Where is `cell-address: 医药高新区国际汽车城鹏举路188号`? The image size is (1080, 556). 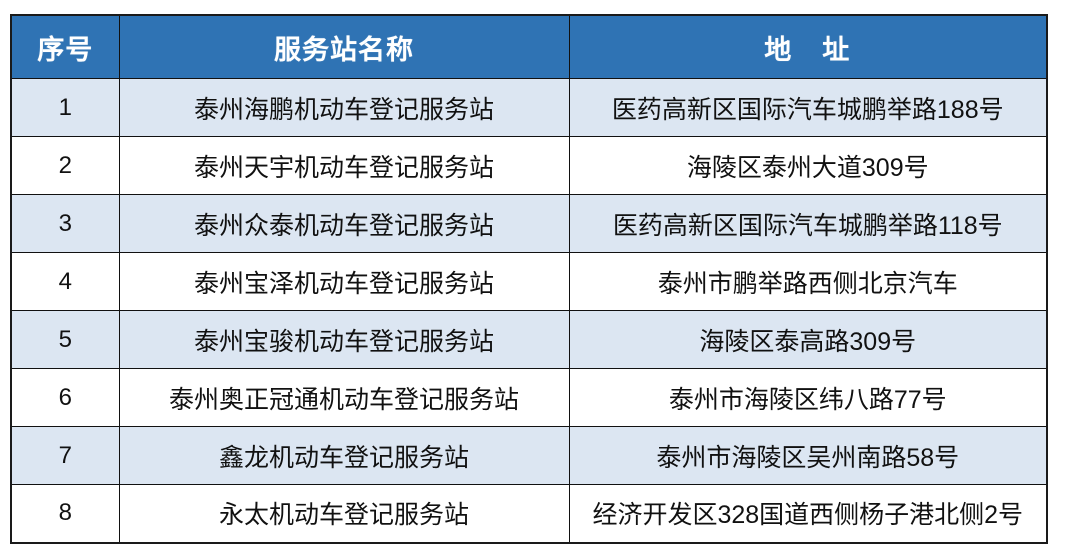 cell-address: 医药高新区国际汽车城鹏举路188号 is located at coordinates (808, 107).